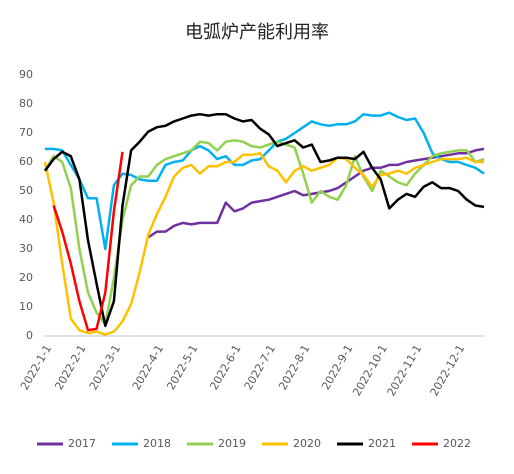 Image resolution: width=514 pixels, height=474 pixels. I want to click on x-tick-label: 2022-3-1, so click(105, 368).